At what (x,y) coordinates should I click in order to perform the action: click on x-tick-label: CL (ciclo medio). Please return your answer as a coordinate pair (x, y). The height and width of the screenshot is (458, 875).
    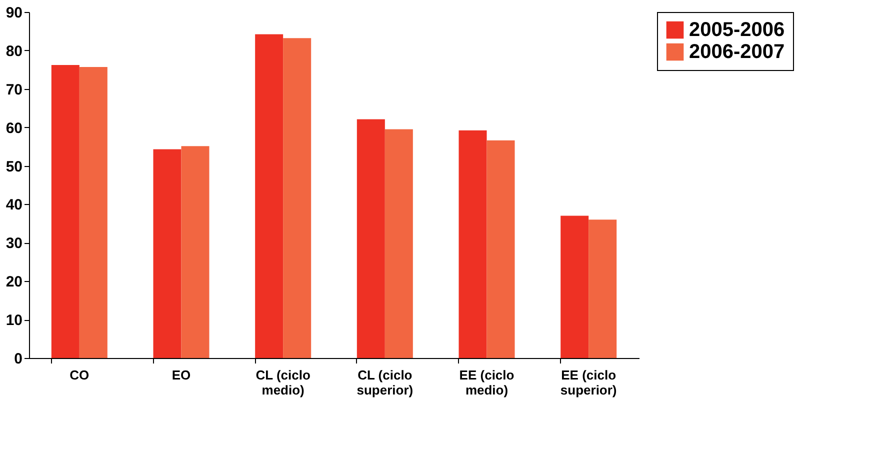
    Looking at the image, I should click on (283, 383).